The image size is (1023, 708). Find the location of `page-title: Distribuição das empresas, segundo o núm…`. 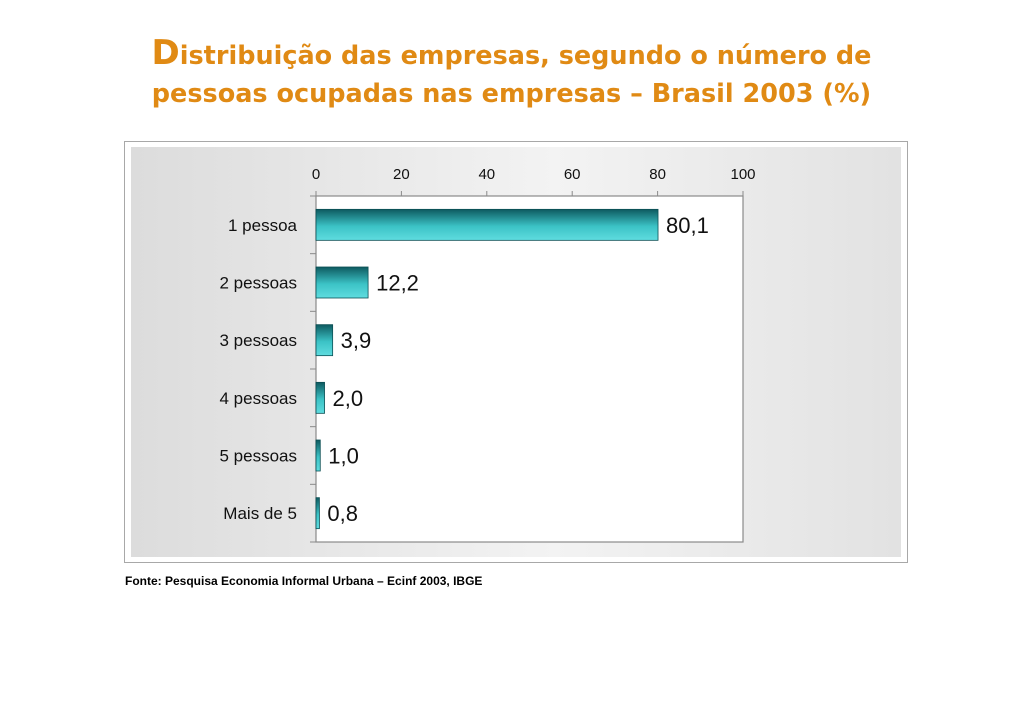

page-title: Distribuição das empresas, segundo o núm… is located at coordinates (511, 73).